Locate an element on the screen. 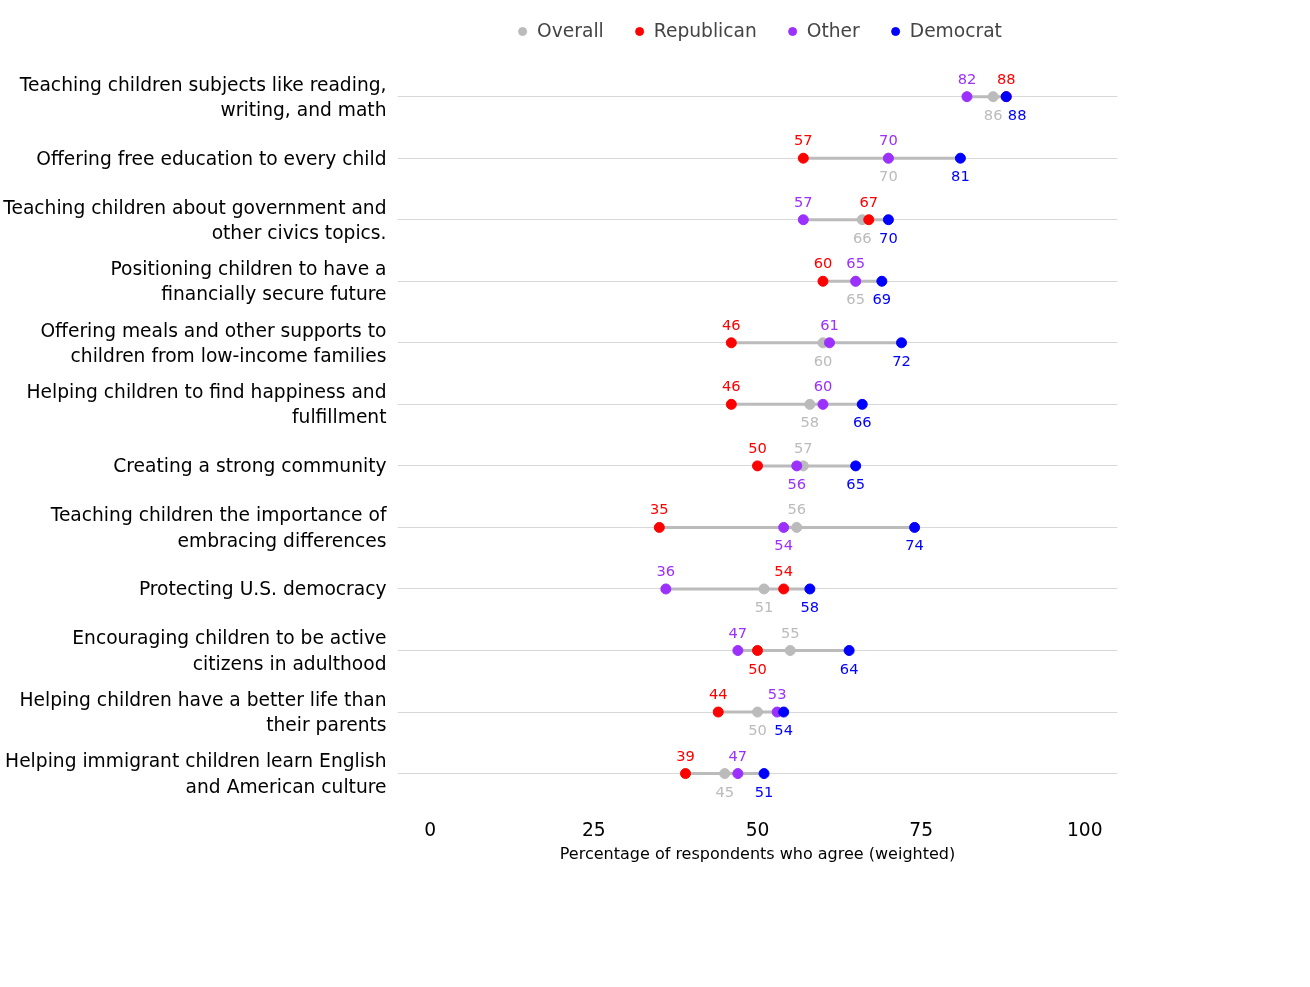 The width and height of the screenshot is (1310, 987). data-label: 82 is located at coordinates (967, 78).